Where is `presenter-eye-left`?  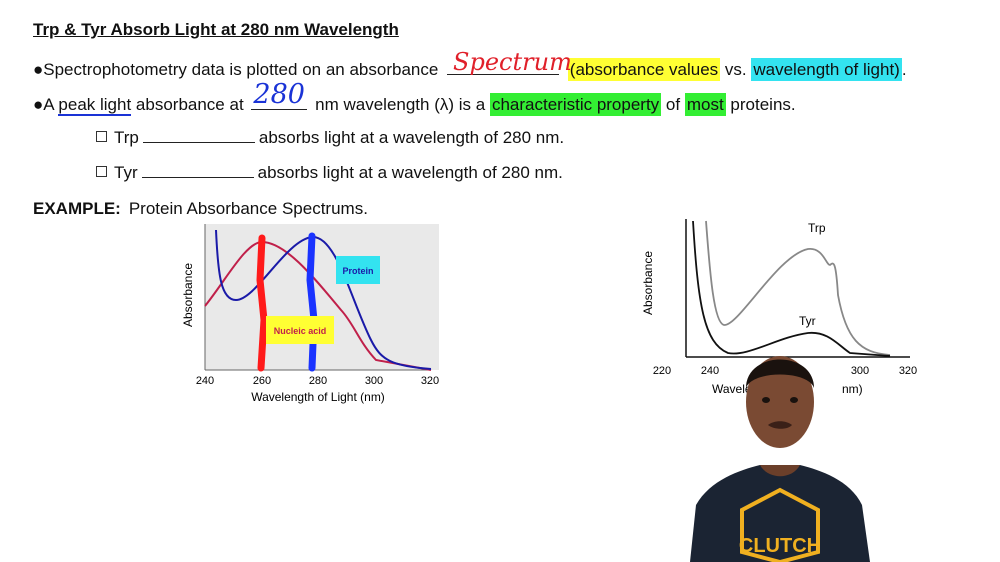
presenter-eye-left is located at coordinates (766, 400).